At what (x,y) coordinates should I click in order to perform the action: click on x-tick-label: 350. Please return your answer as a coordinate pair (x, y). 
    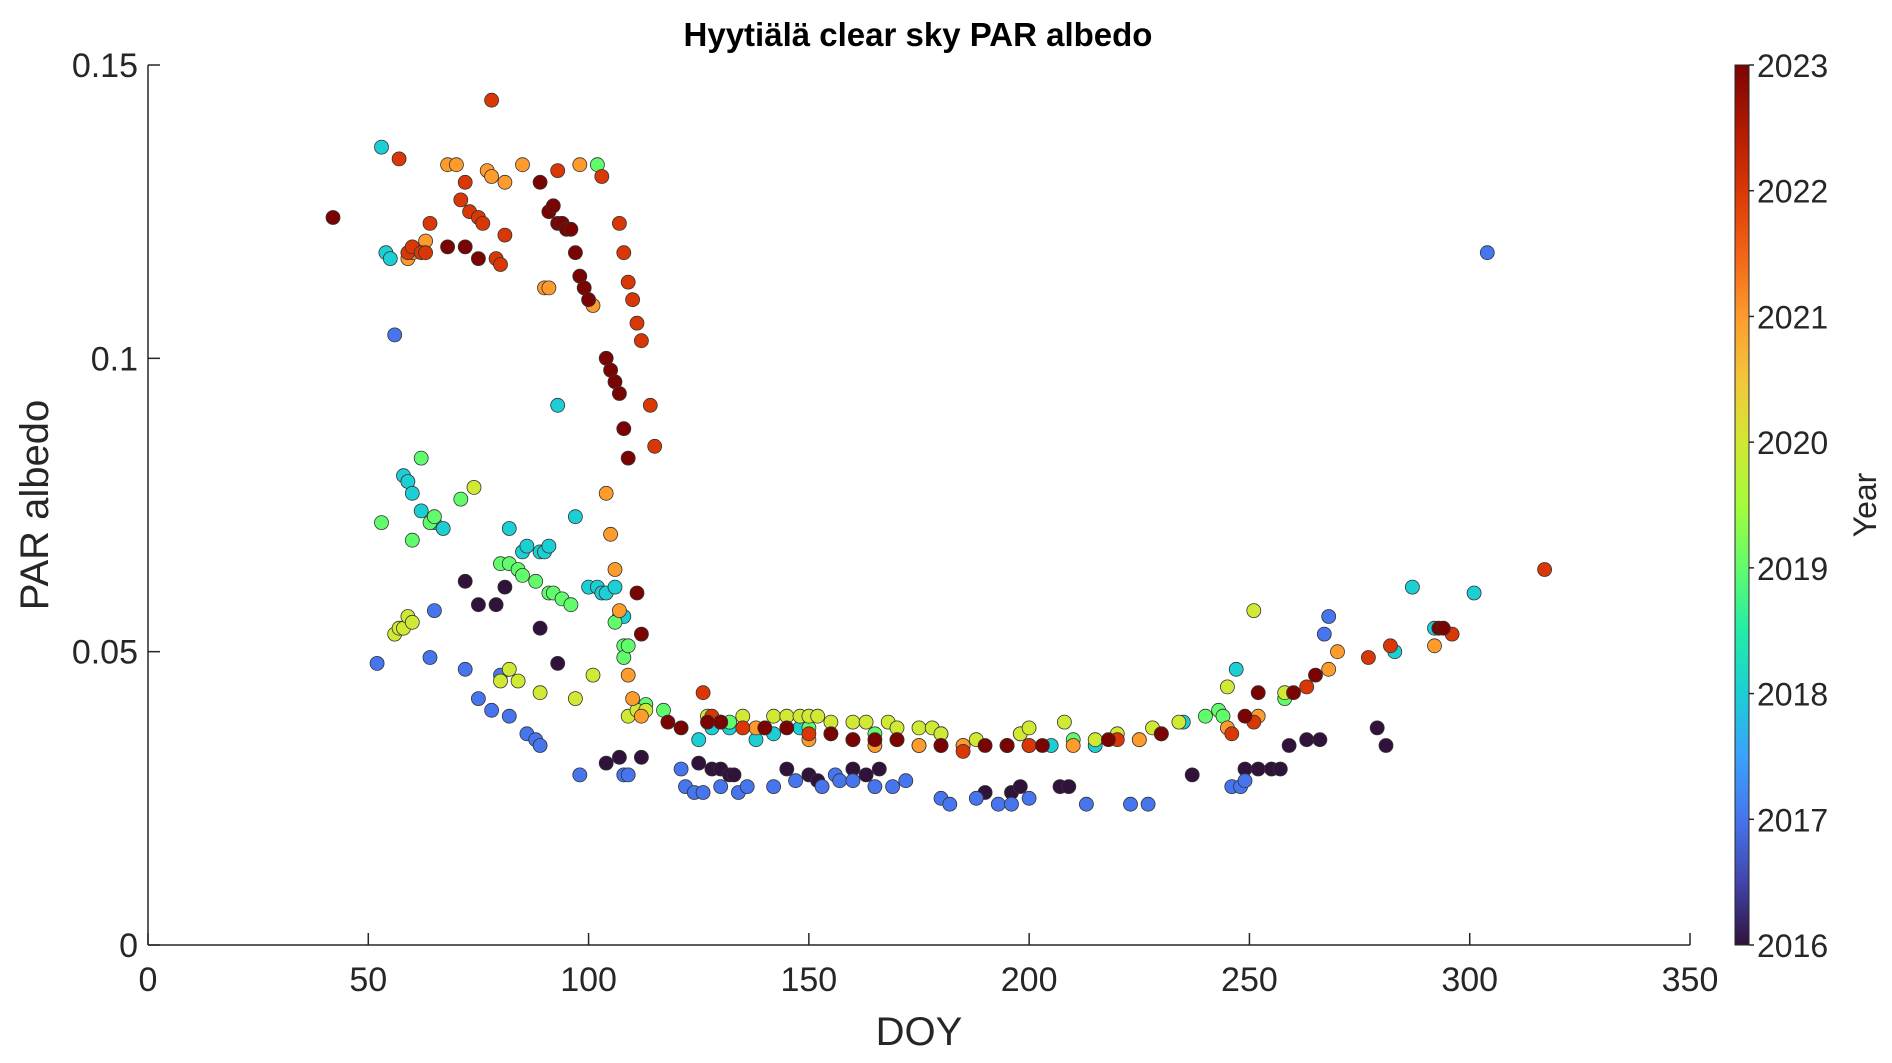
    Looking at the image, I should click on (1690, 980).